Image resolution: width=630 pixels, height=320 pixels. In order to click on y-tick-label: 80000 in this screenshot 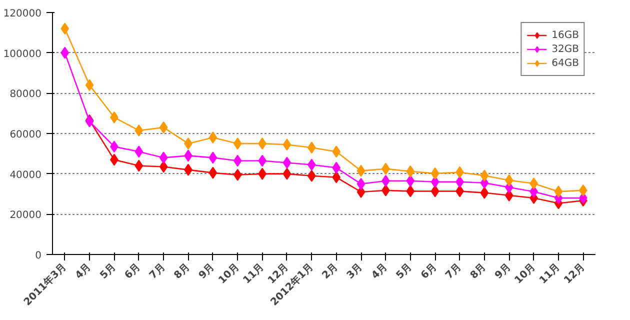, I will do `click(26, 94)`.